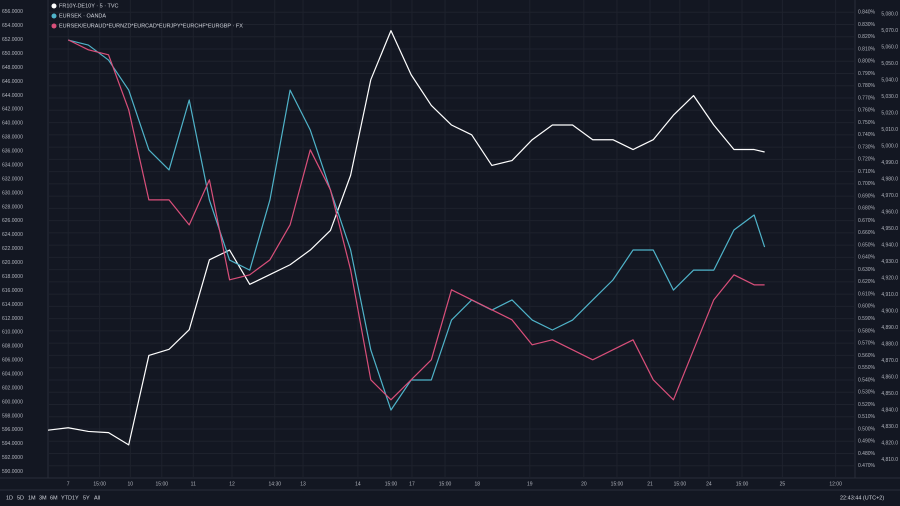  I want to click on y2-tick-label: 0.650%, so click(867, 245).